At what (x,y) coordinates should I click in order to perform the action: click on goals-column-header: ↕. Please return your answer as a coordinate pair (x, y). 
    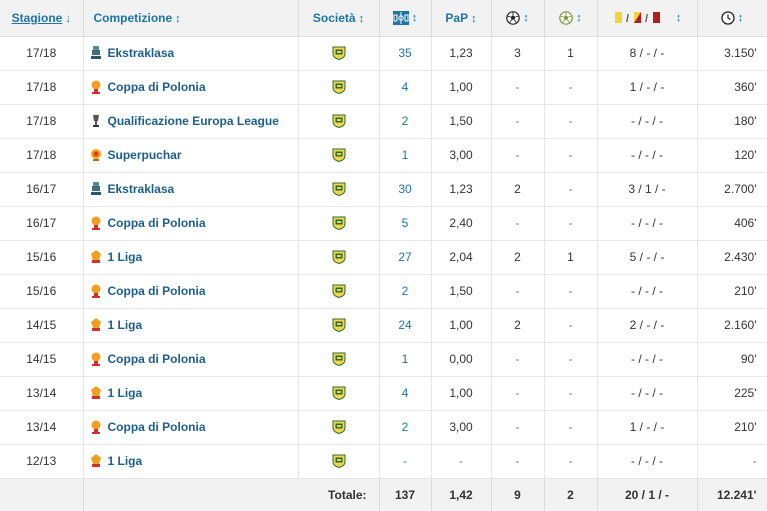
    Looking at the image, I should click on (518, 18).